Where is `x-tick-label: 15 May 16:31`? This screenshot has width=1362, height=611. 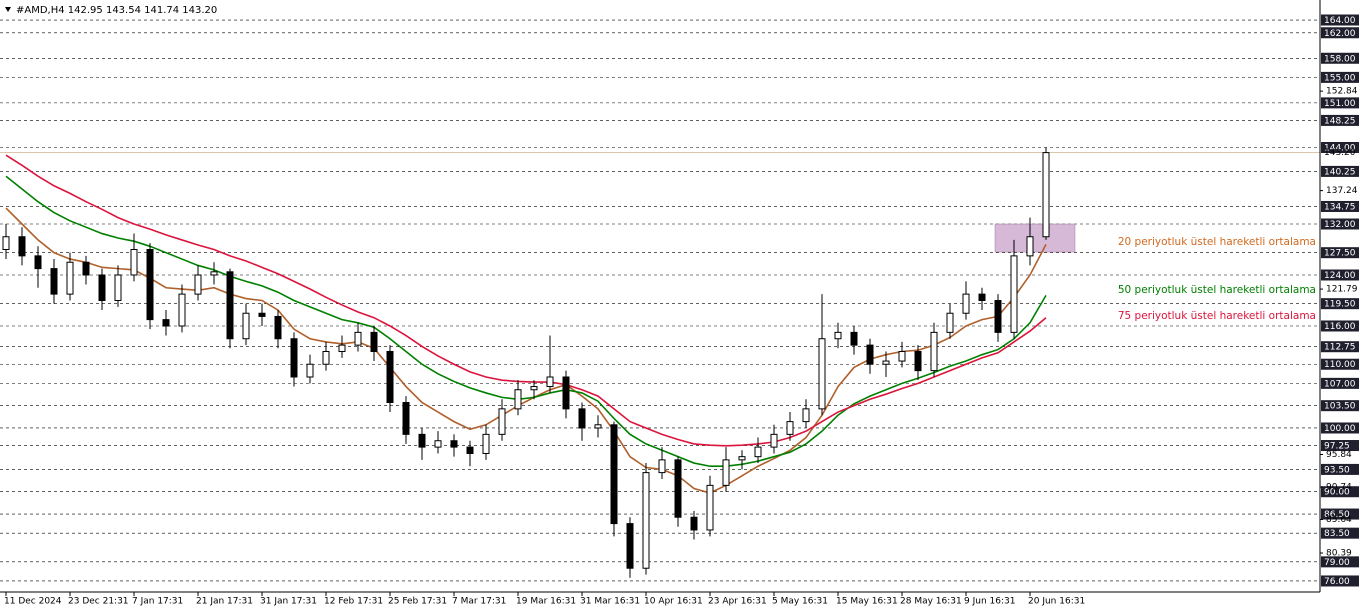 x-tick-label: 15 May 16:31 is located at coordinates (867, 602).